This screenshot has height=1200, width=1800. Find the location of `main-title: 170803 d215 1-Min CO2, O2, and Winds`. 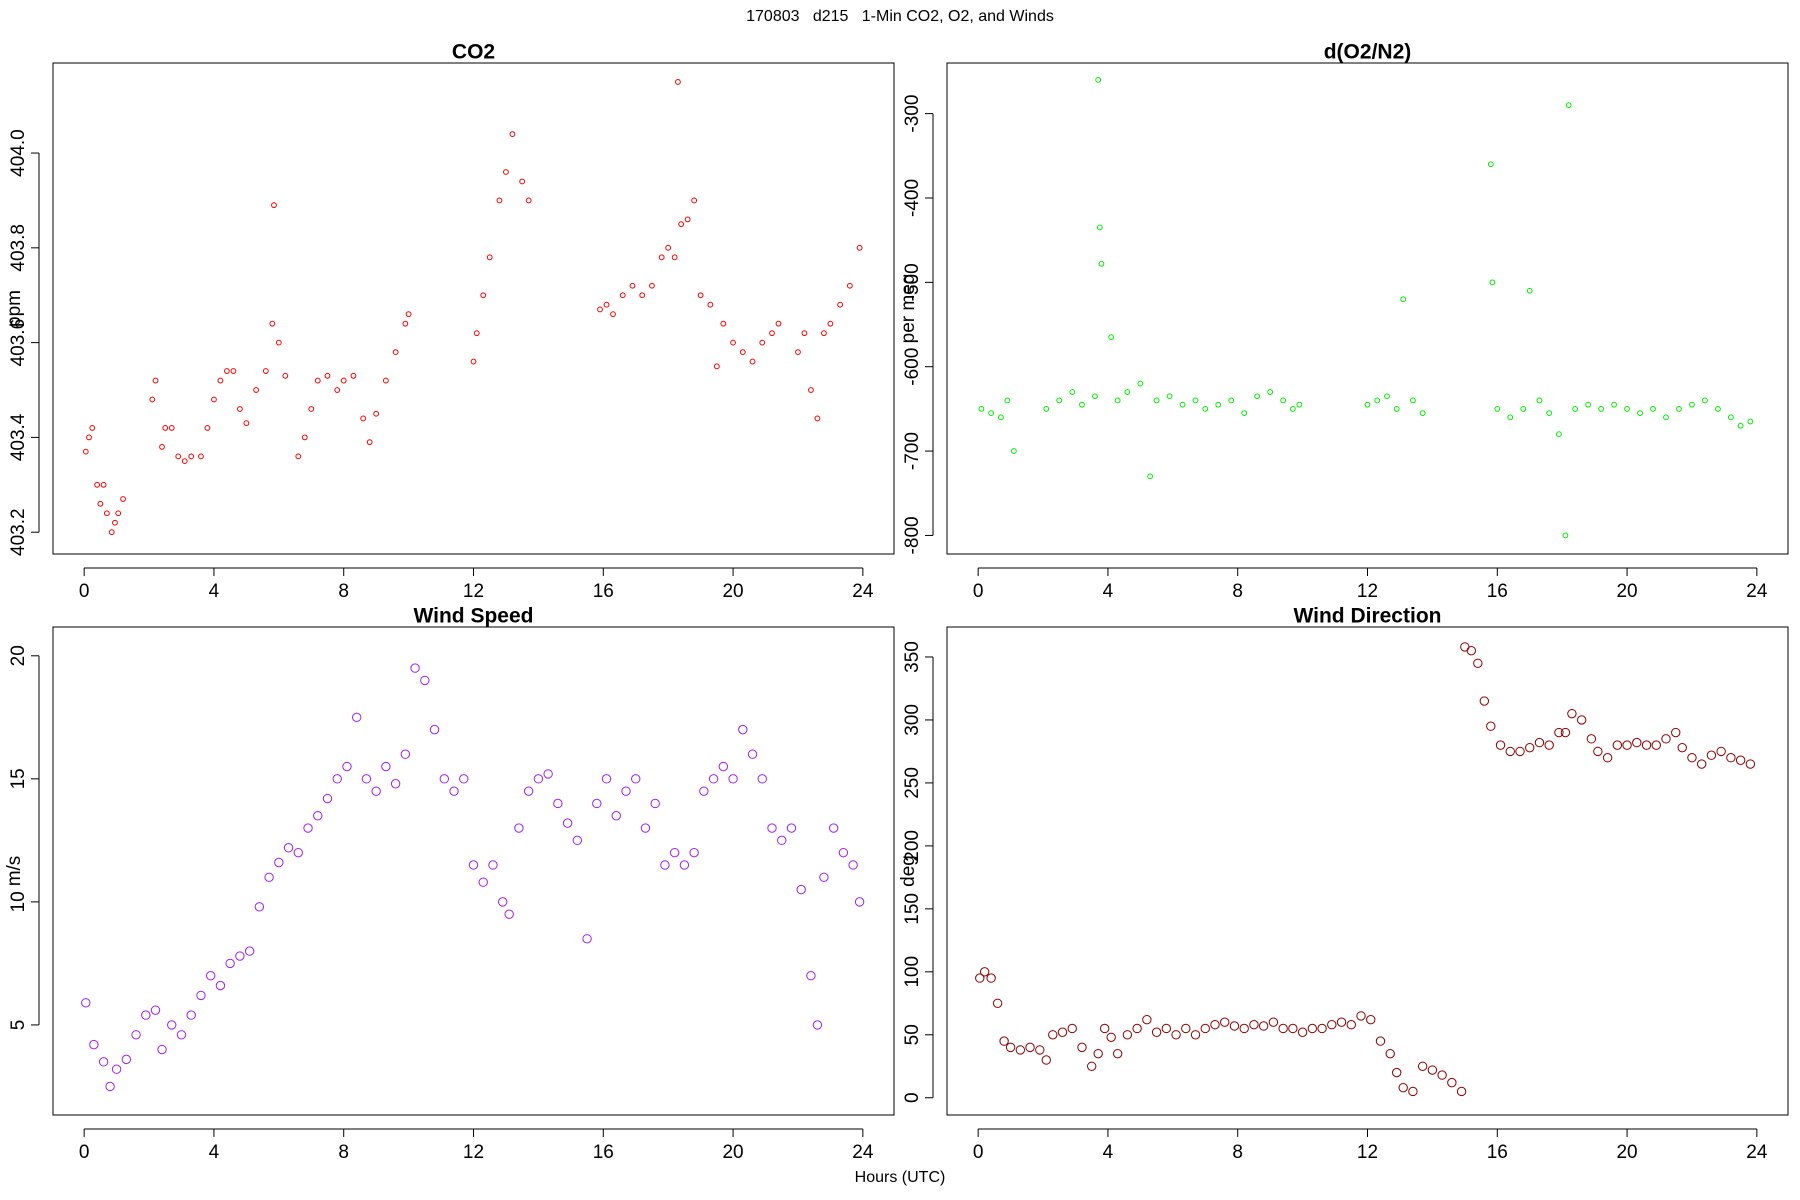

main-title: 170803 d215 1-Min CO2, O2, and Winds is located at coordinates (900, 16).